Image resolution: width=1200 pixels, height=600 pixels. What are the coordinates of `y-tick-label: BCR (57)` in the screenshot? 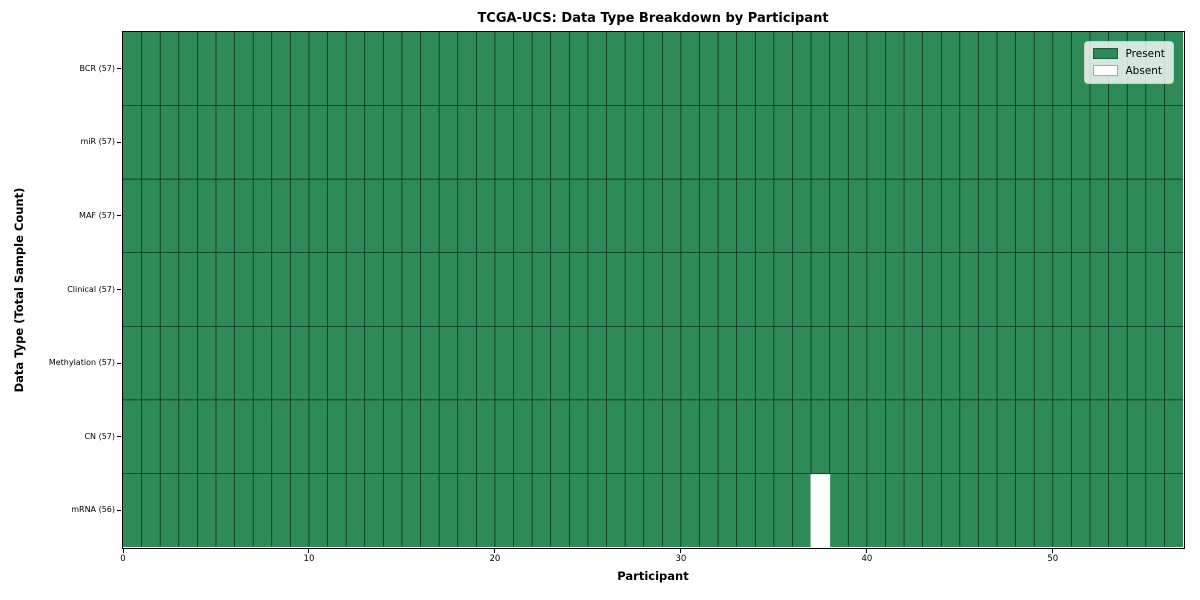 It's located at (97, 68).